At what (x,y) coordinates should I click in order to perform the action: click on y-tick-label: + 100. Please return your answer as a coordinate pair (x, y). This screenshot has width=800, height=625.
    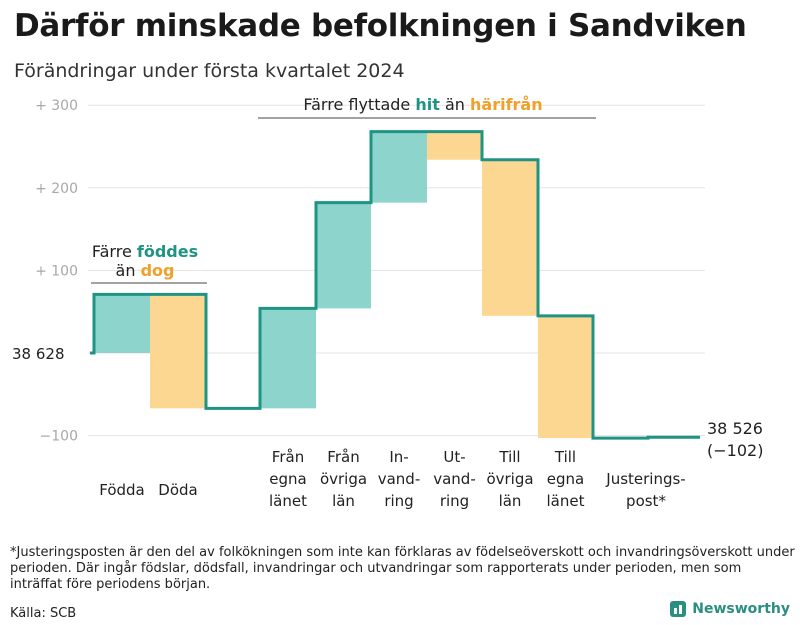
    Looking at the image, I should click on (56, 271).